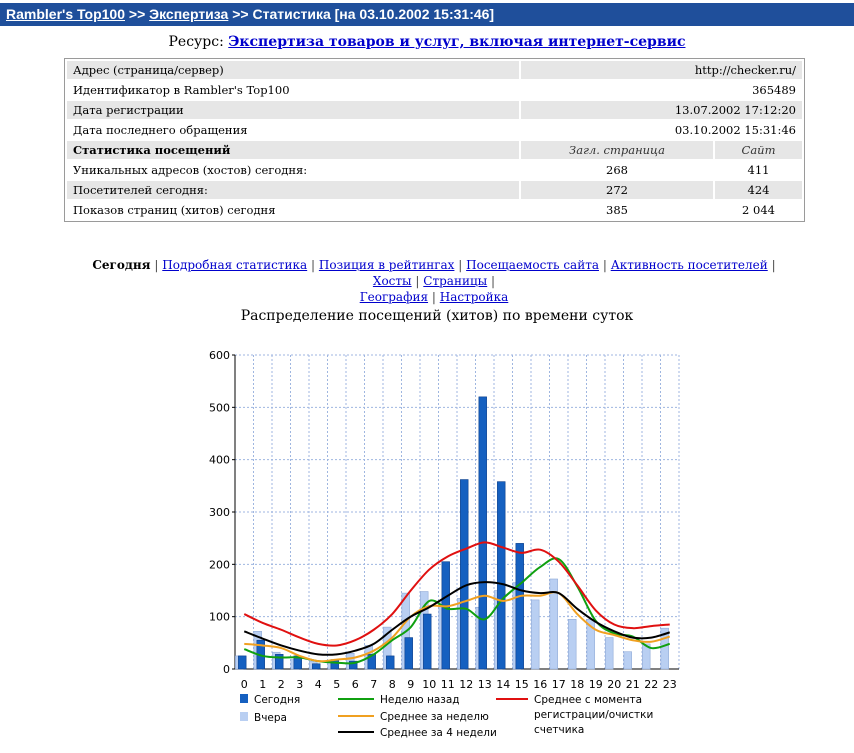 The height and width of the screenshot is (753, 854). What do you see at coordinates (299, 684) in the screenshot?
I see `x-tick-label: 3` at bounding box center [299, 684].